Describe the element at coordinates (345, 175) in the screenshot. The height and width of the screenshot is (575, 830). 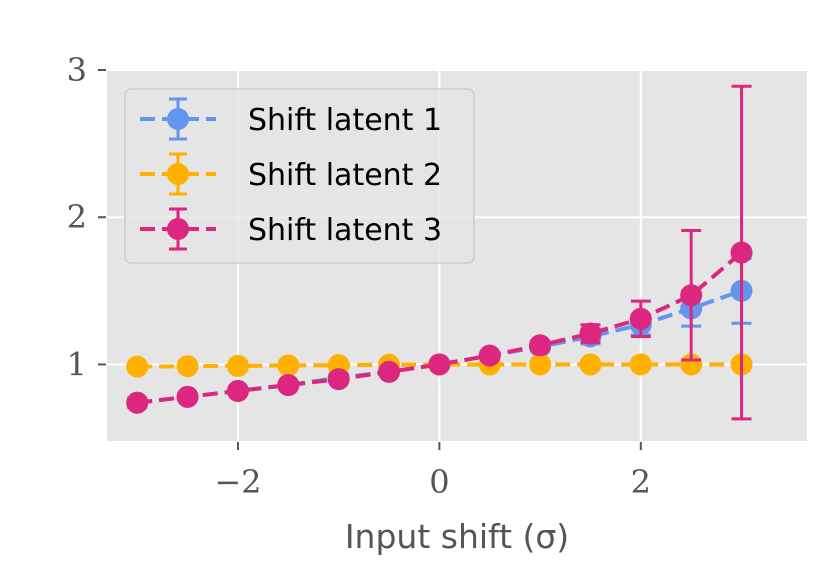
I see `legend-label: Shift latent 2` at that location.